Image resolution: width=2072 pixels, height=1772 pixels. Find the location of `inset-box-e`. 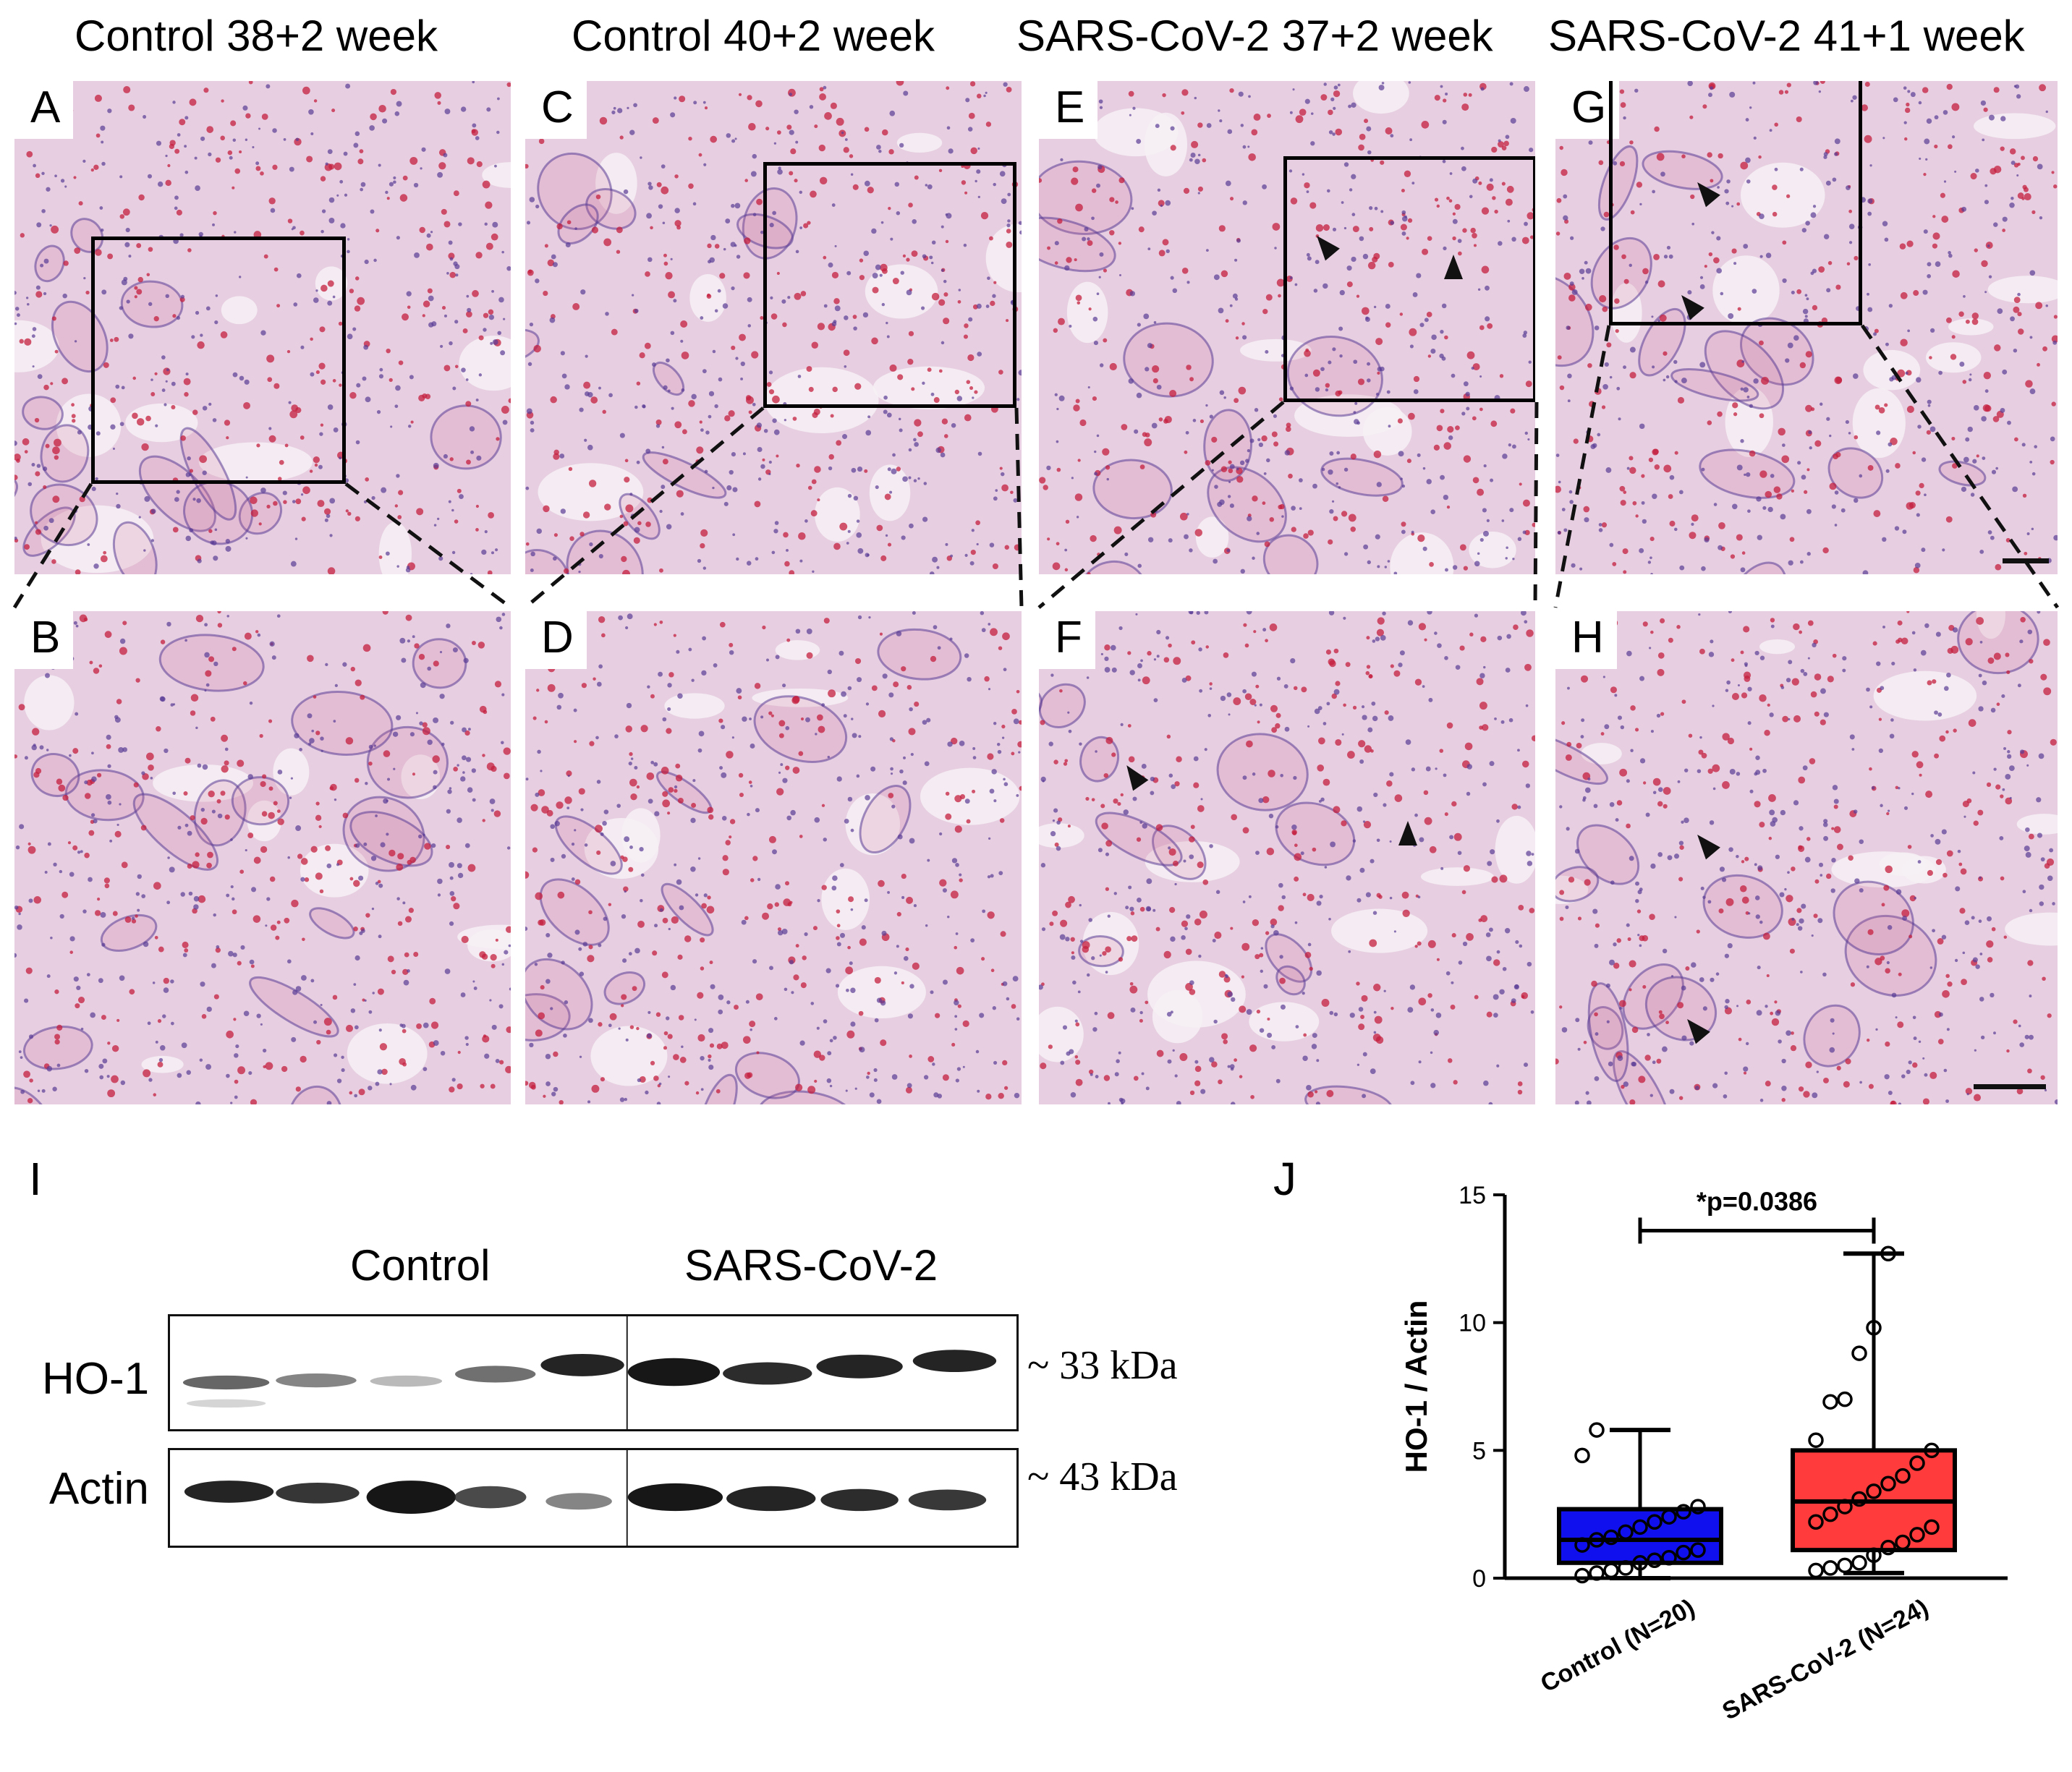

inset-box-e is located at coordinates (1409, 279).